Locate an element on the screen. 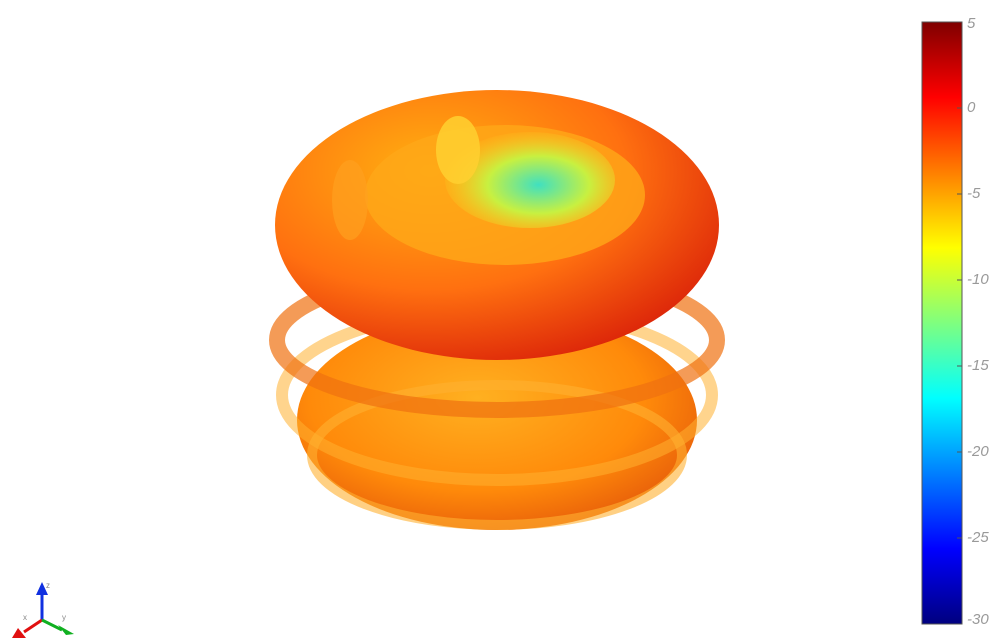 The width and height of the screenshot is (1000, 641). tick-label: -10 is located at coordinates (978, 279).